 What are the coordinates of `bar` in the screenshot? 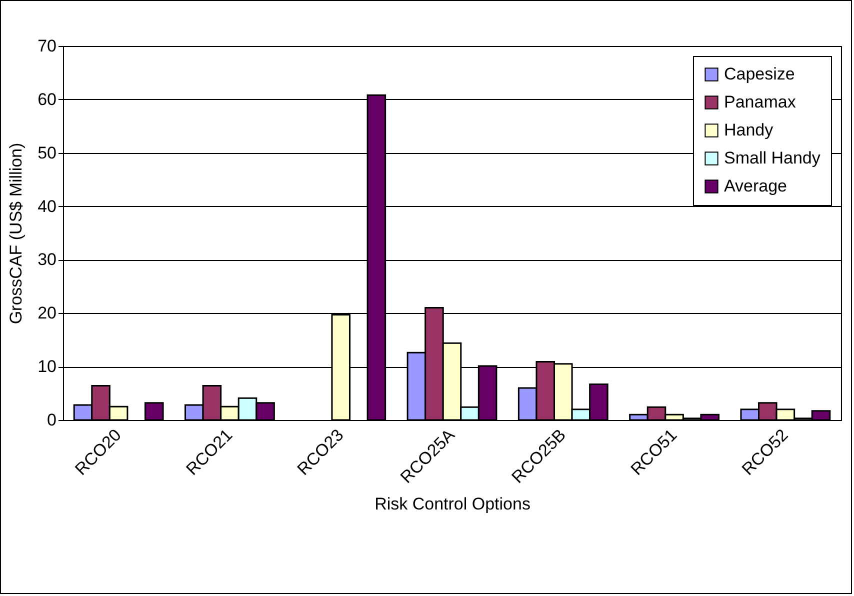 It's located at (154, 411).